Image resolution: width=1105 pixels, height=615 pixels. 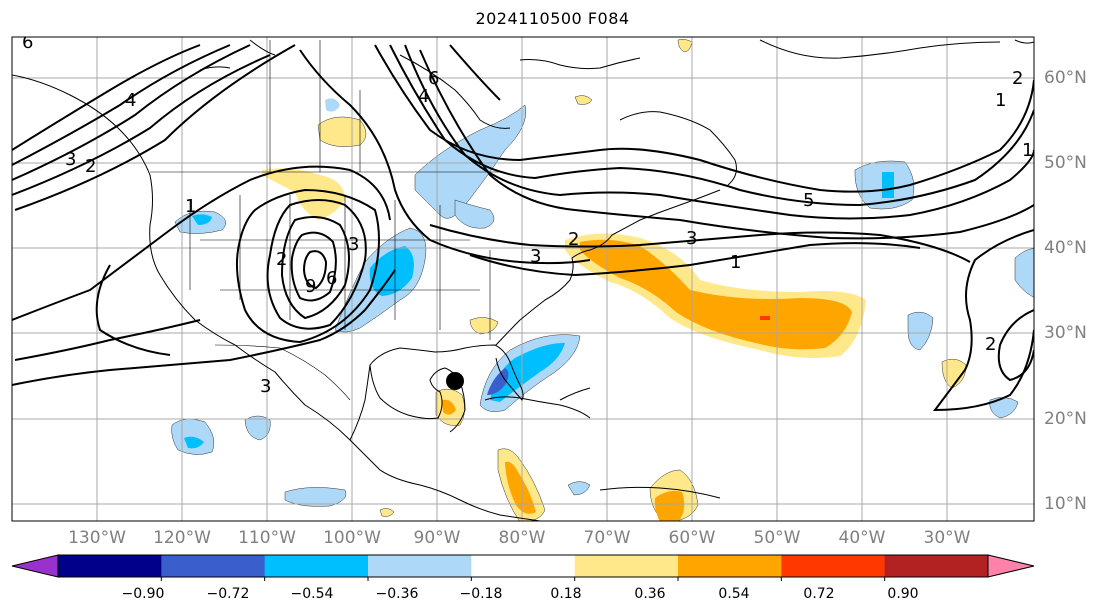 I want to click on lon-label: 120°W, so click(x=182, y=538).